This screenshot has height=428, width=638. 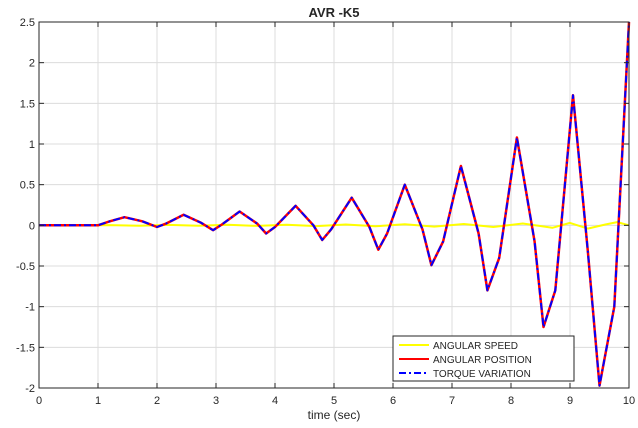 I want to click on y-tick-label: 1.5, so click(x=27, y=104).